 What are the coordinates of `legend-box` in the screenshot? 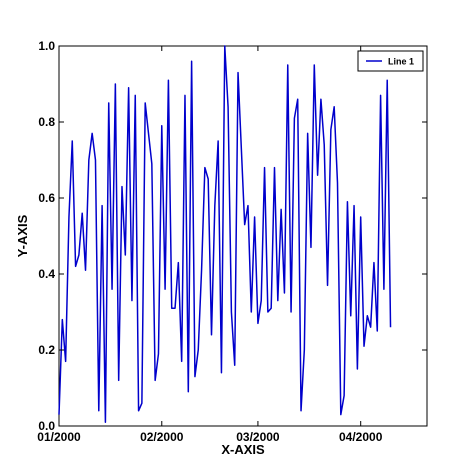 It's located at (390, 61).